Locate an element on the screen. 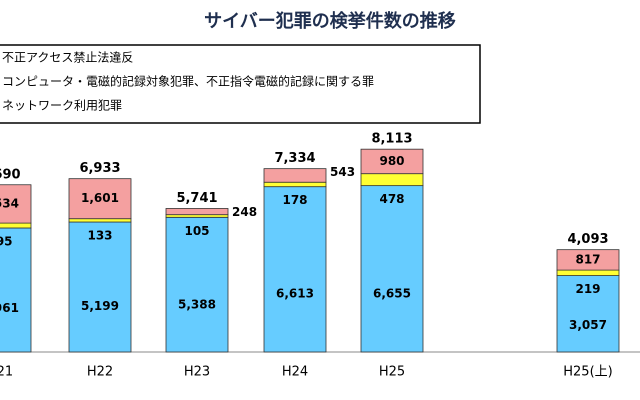  value-label: 1,601 is located at coordinates (100, 198).